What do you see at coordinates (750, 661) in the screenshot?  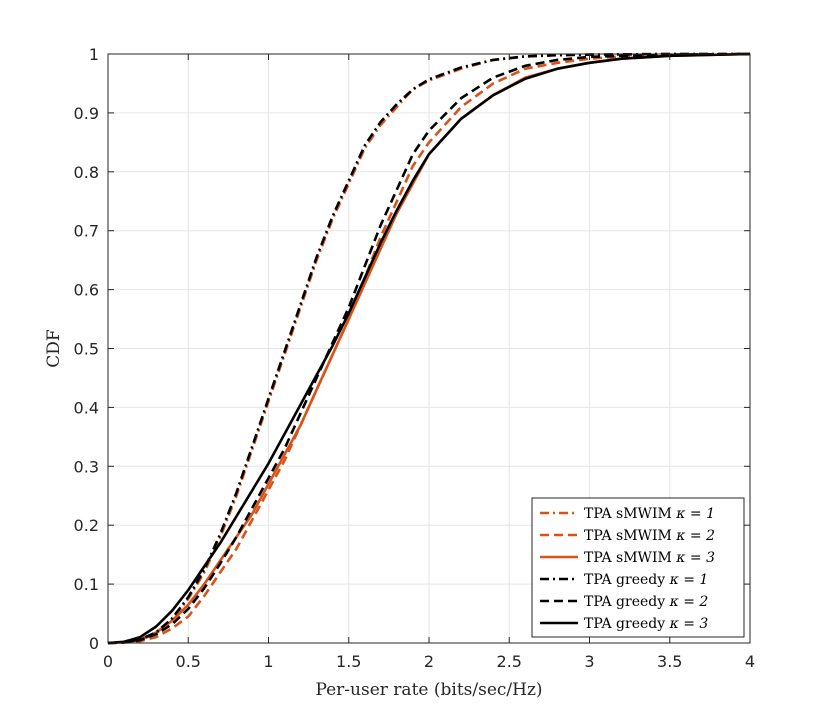 I see `x-tick-label: 4` at bounding box center [750, 661].